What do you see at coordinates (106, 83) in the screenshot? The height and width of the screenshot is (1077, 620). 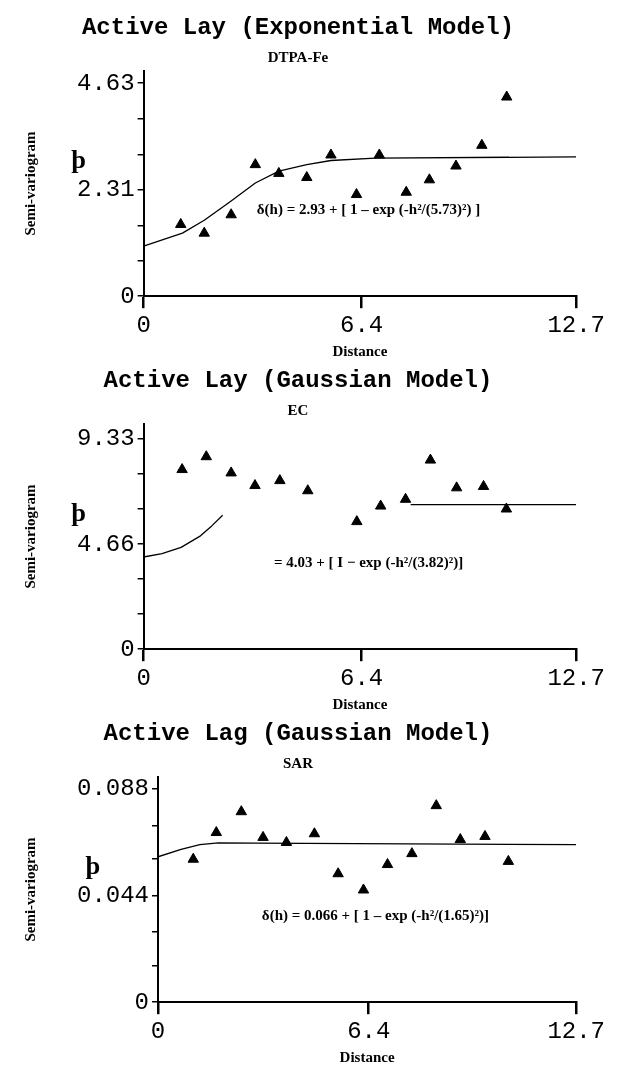 I see `y-tick-label: 4.63` at bounding box center [106, 83].